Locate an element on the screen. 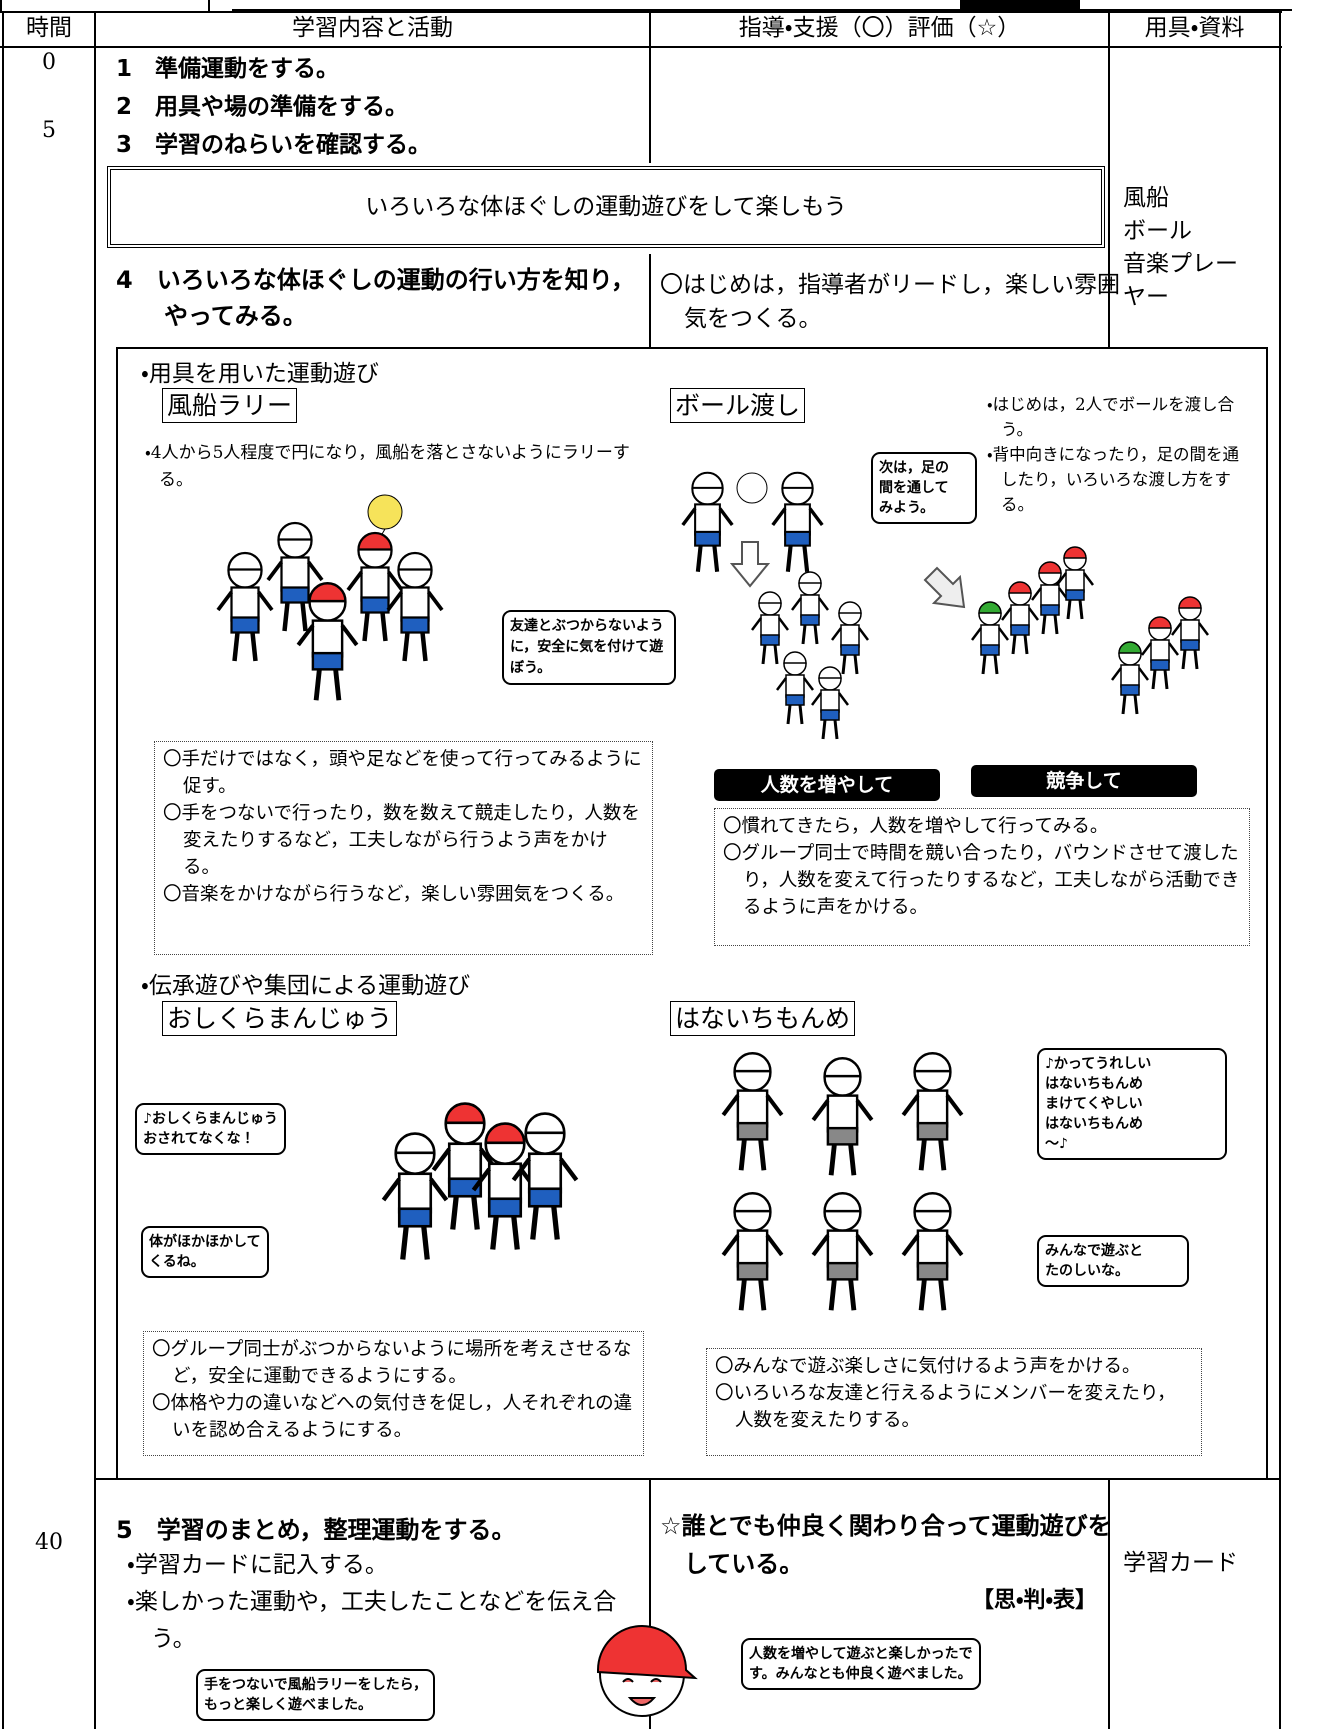 The height and width of the screenshot is (1729, 1317). activity-title: おしくらまんじゅう is located at coordinates (280, 1018).